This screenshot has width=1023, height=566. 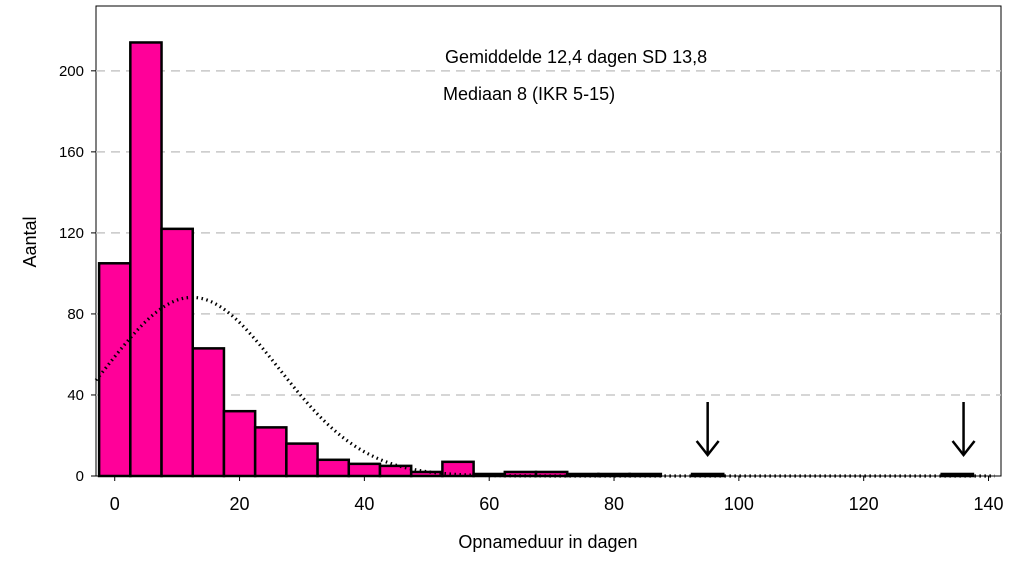 What do you see at coordinates (364, 504) in the screenshot?
I see `x-tick-label: 40` at bounding box center [364, 504].